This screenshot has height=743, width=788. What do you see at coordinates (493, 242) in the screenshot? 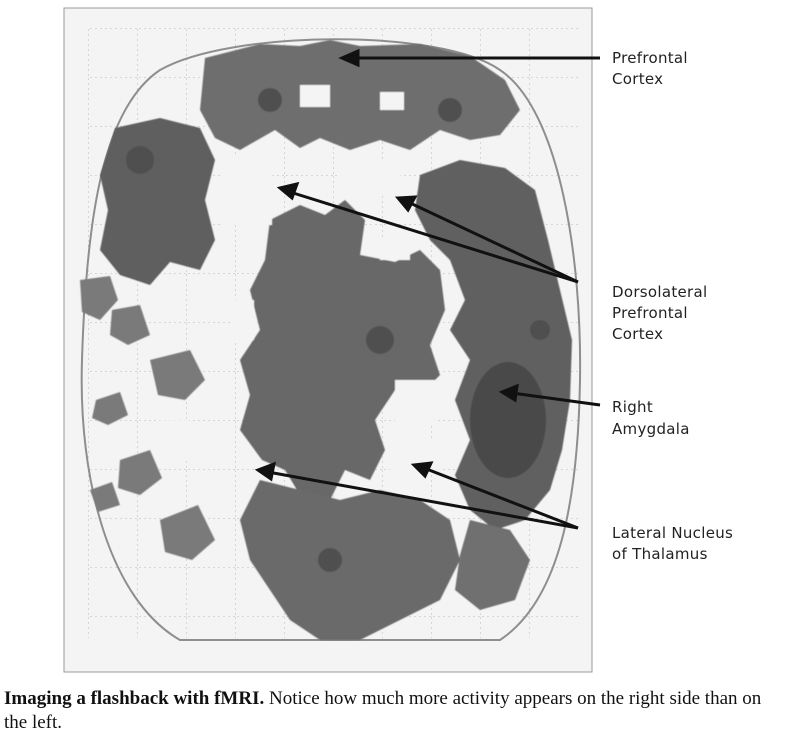
I see `arrow-dorsolateral-right` at bounding box center [493, 242].